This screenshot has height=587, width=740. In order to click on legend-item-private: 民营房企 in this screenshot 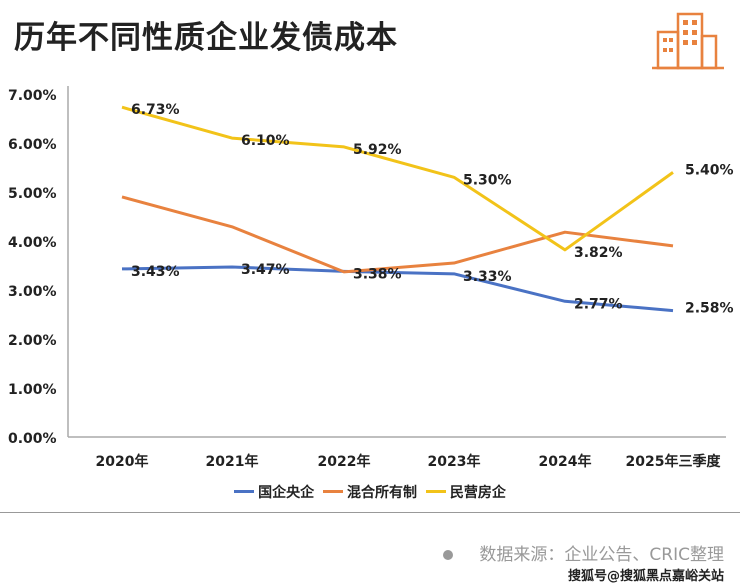, I will do `click(465, 492)`.